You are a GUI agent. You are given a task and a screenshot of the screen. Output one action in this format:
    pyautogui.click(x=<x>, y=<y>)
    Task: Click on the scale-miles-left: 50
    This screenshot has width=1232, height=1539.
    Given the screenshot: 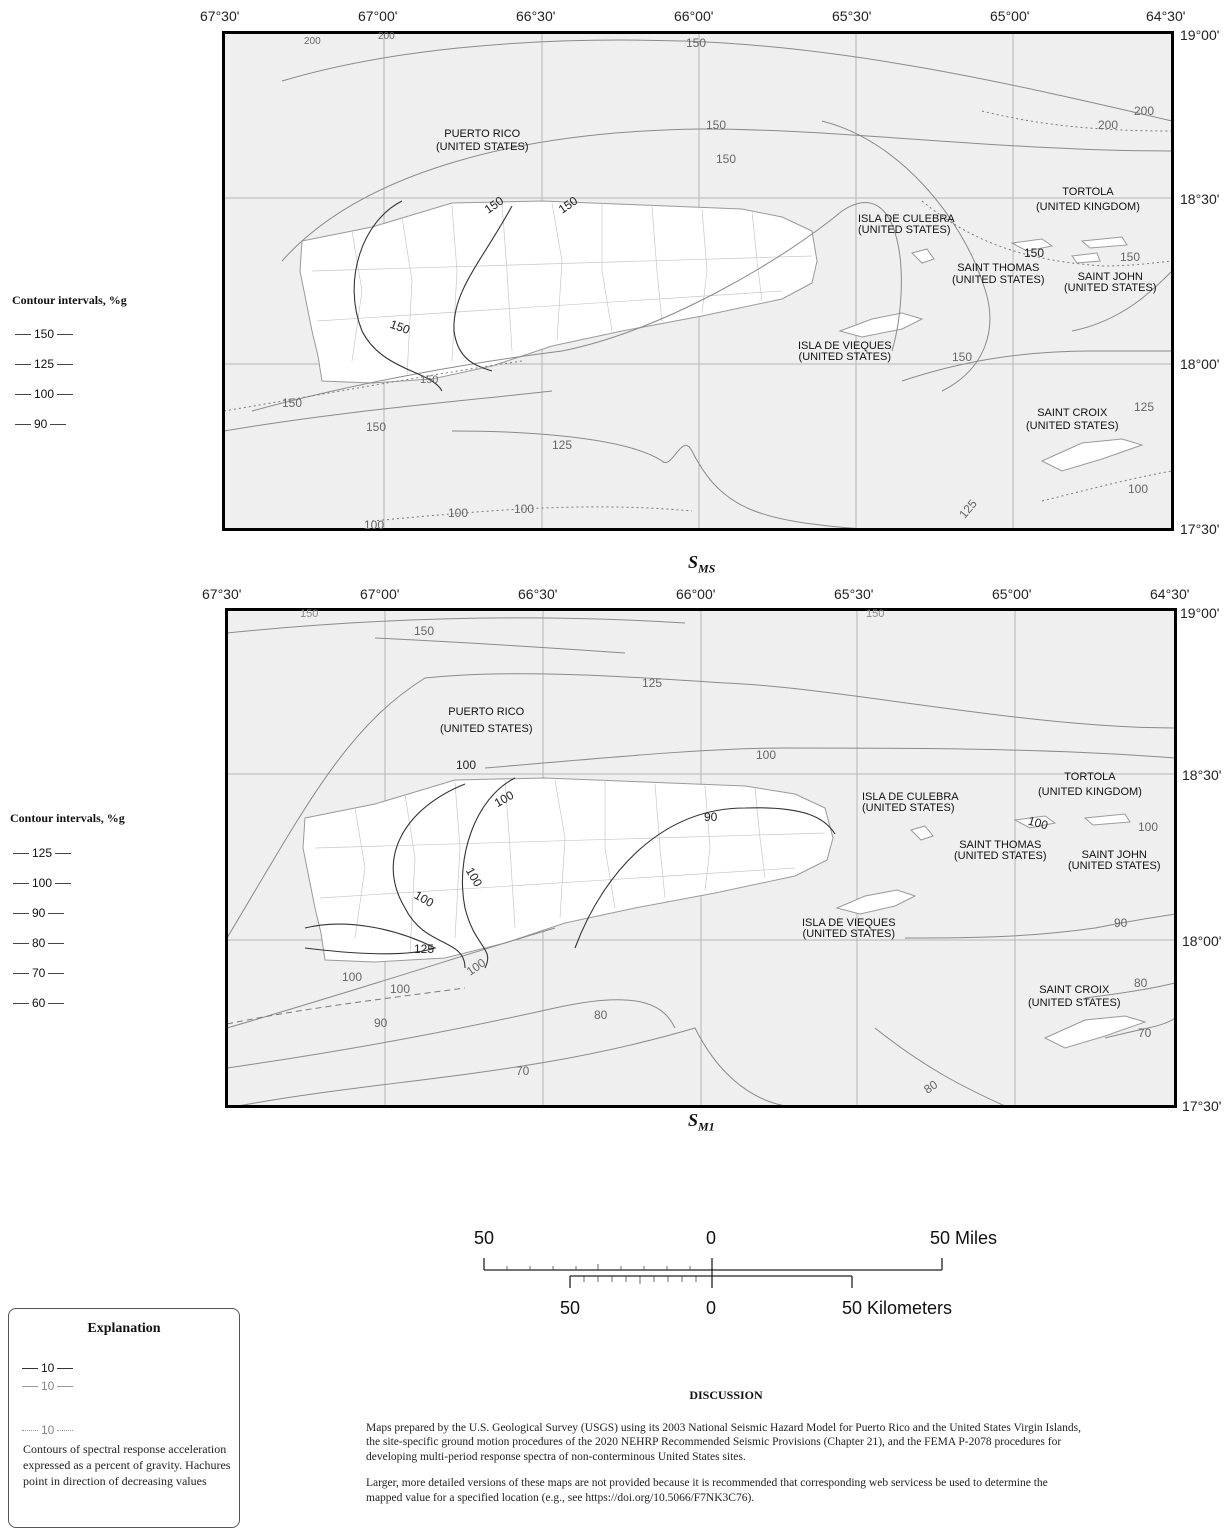 What is the action you would take?
    pyautogui.click(x=484, y=1238)
    